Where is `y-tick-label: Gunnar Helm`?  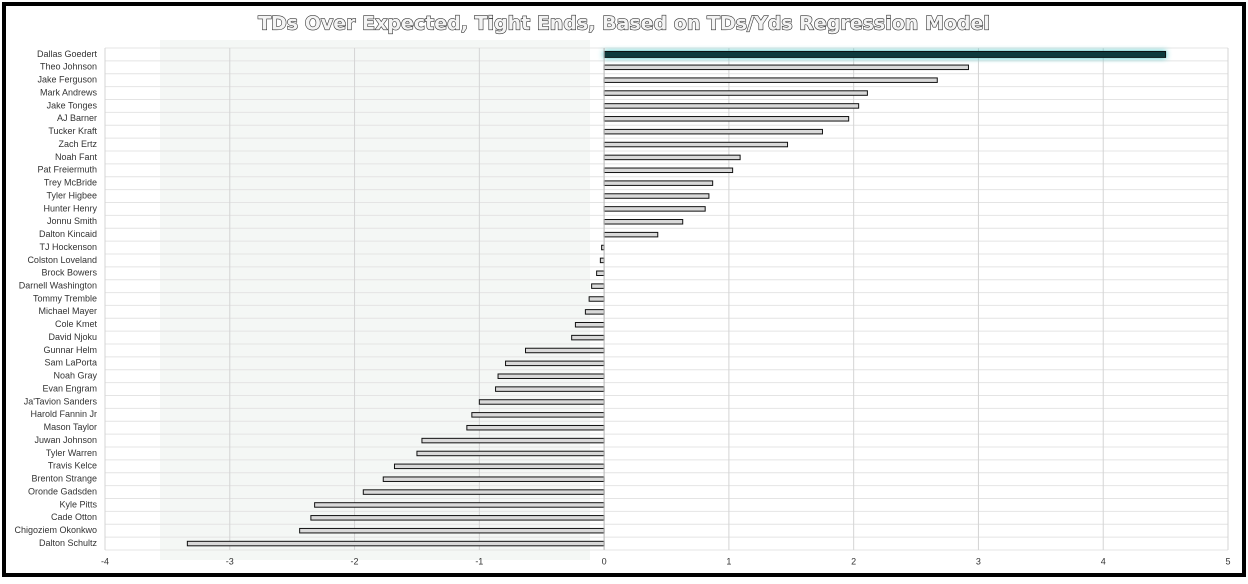
y-tick-label: Gunnar Helm is located at coordinates (70, 350).